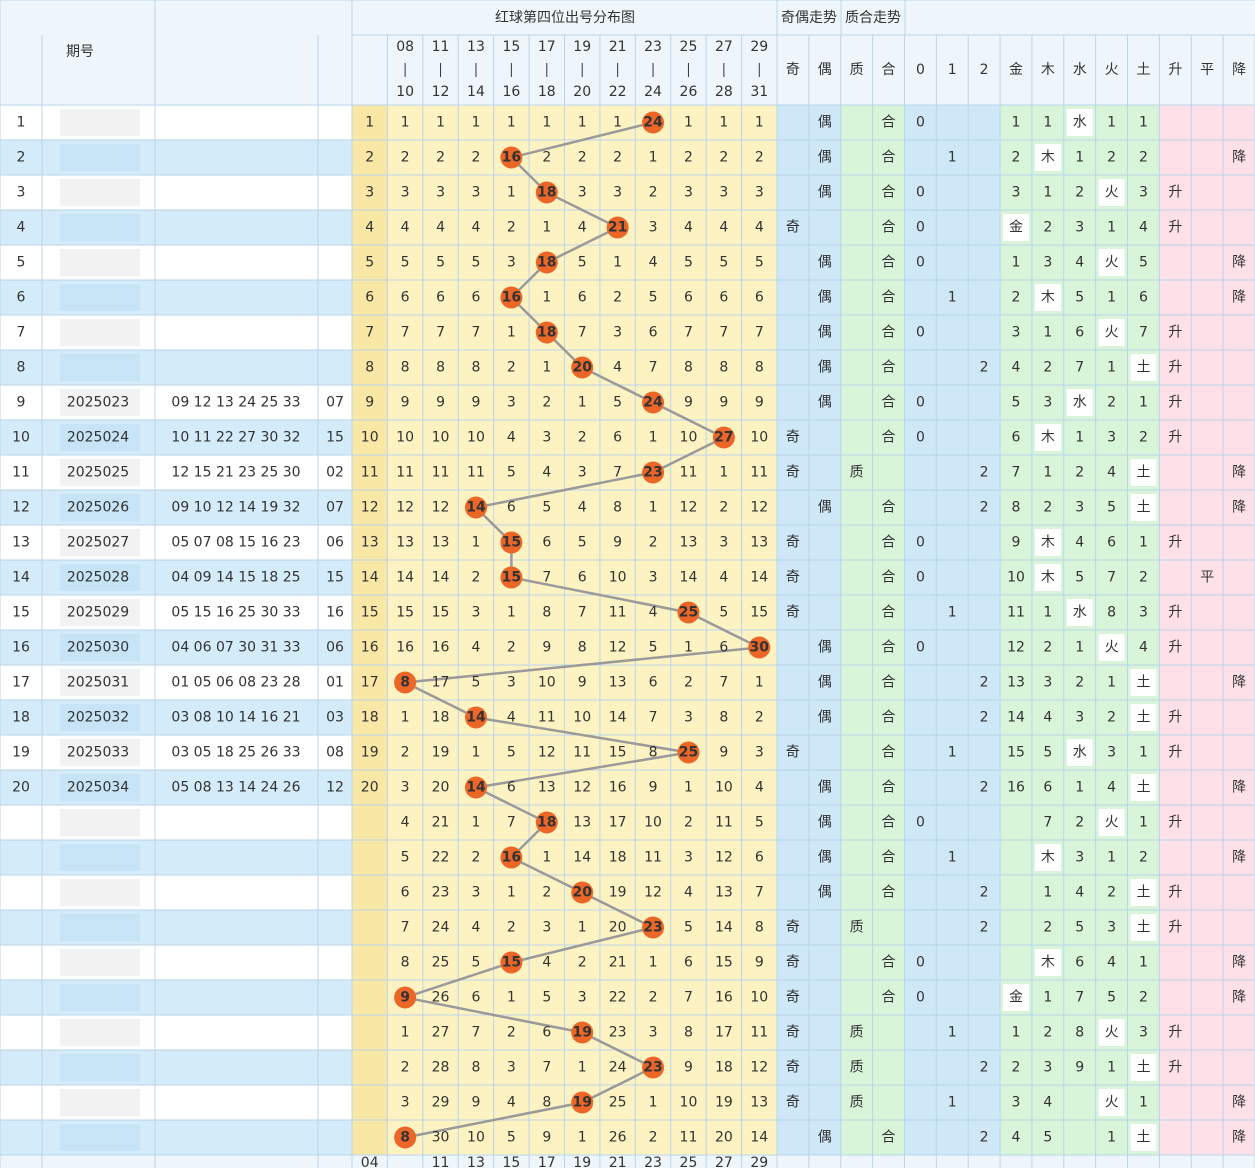 This screenshot has width=1255, height=1172. Describe the element at coordinates (1143, 333) in the screenshot. I see `element-count: 7` at that location.